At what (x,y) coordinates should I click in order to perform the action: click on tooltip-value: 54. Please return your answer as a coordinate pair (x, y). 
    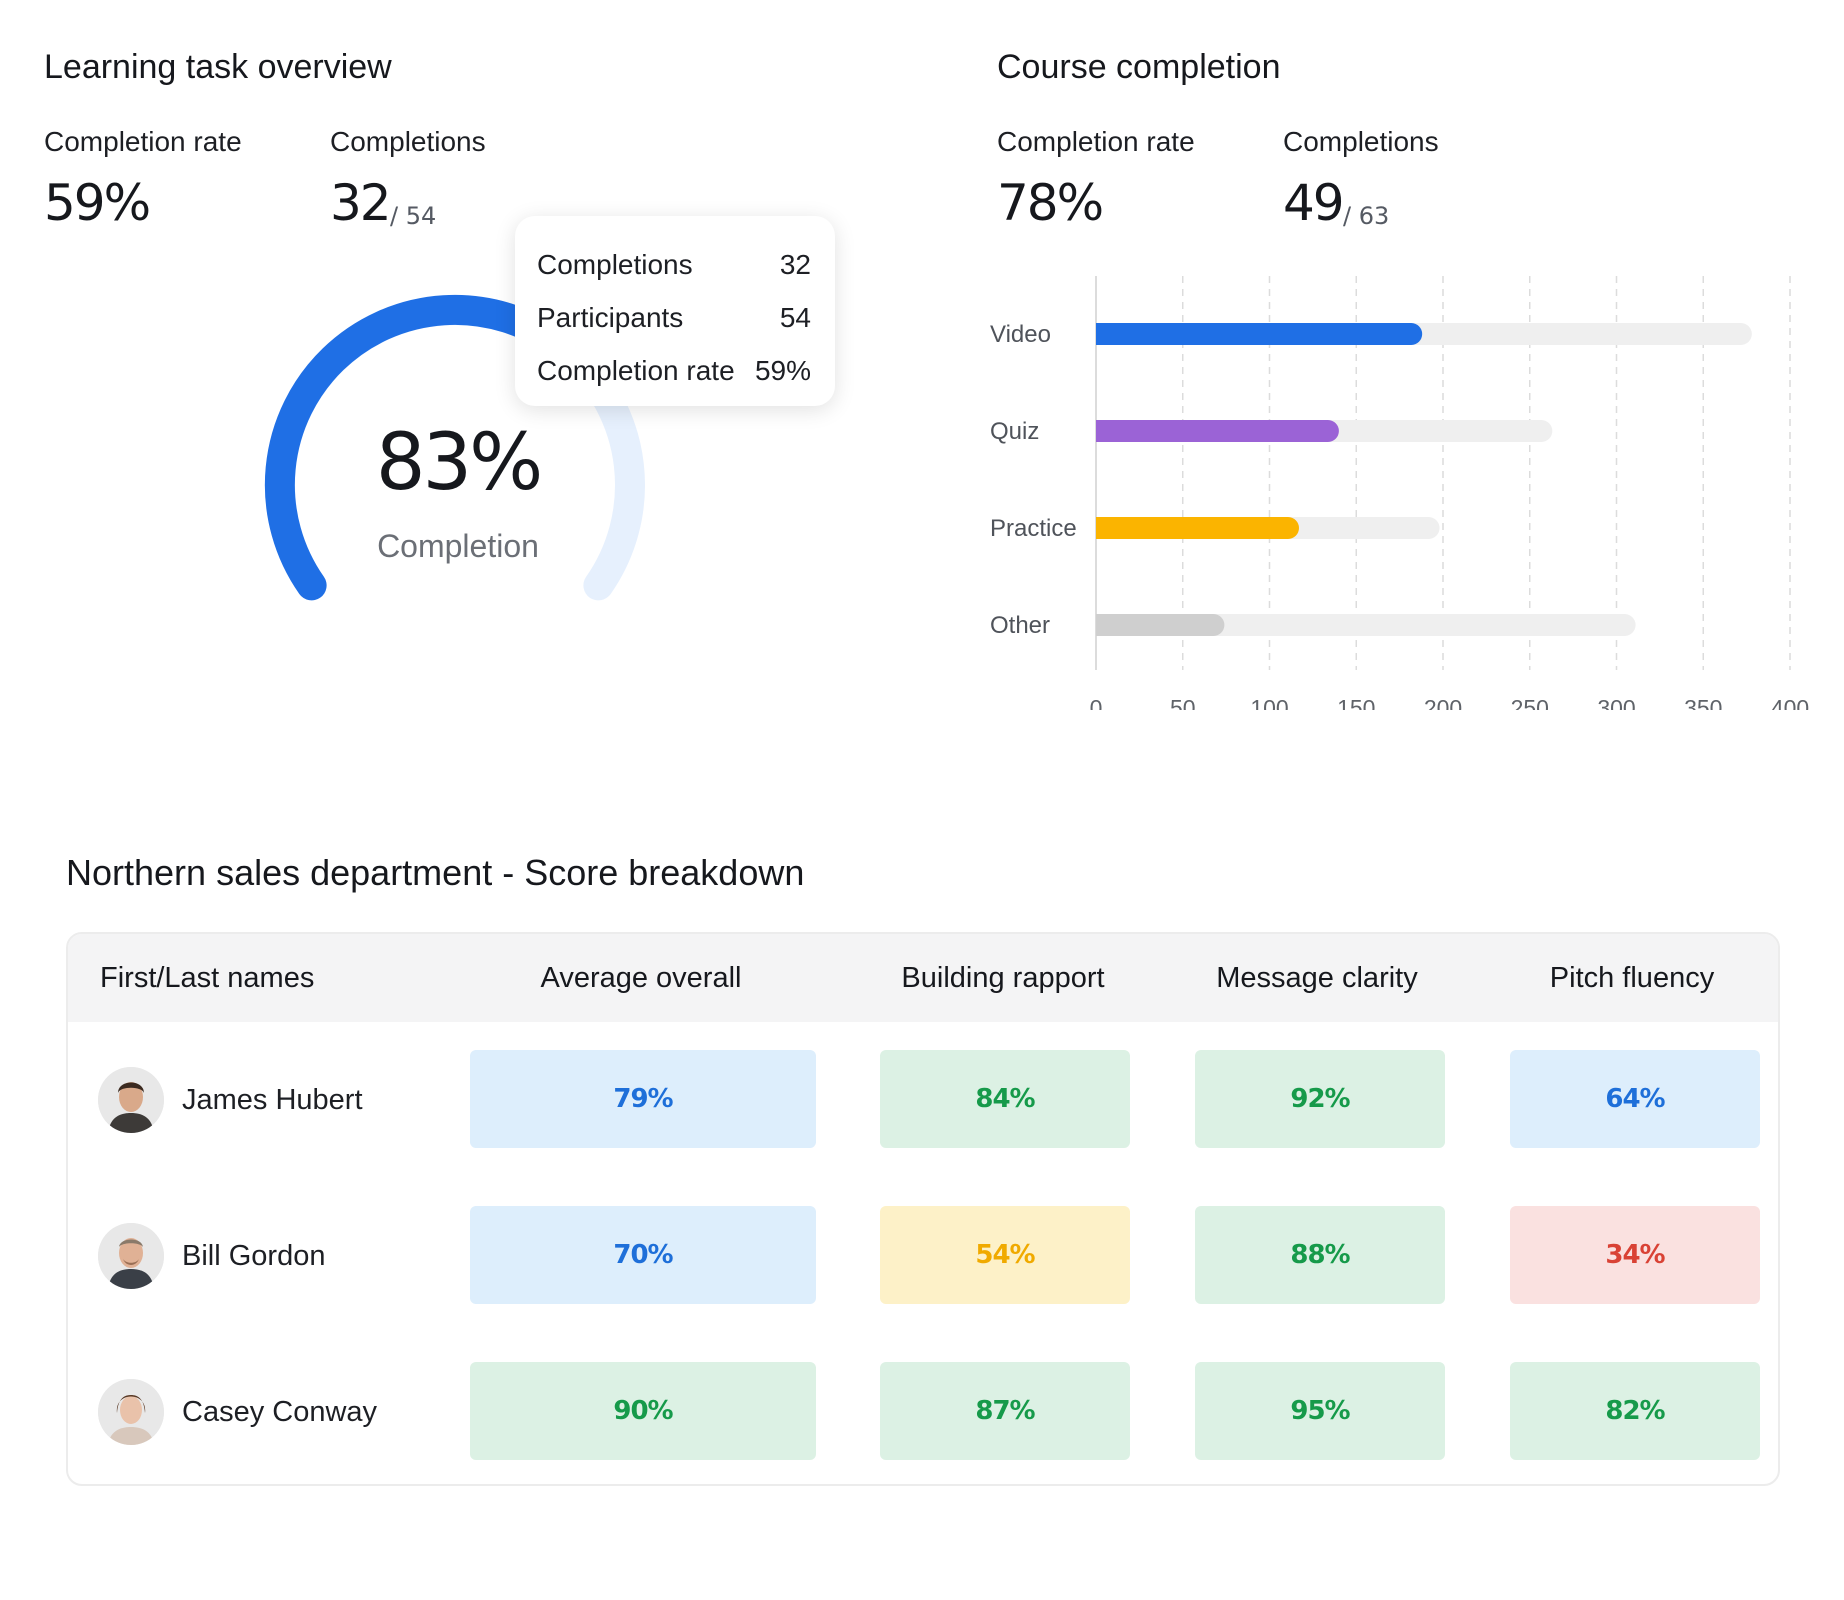
    Looking at the image, I should click on (795, 317).